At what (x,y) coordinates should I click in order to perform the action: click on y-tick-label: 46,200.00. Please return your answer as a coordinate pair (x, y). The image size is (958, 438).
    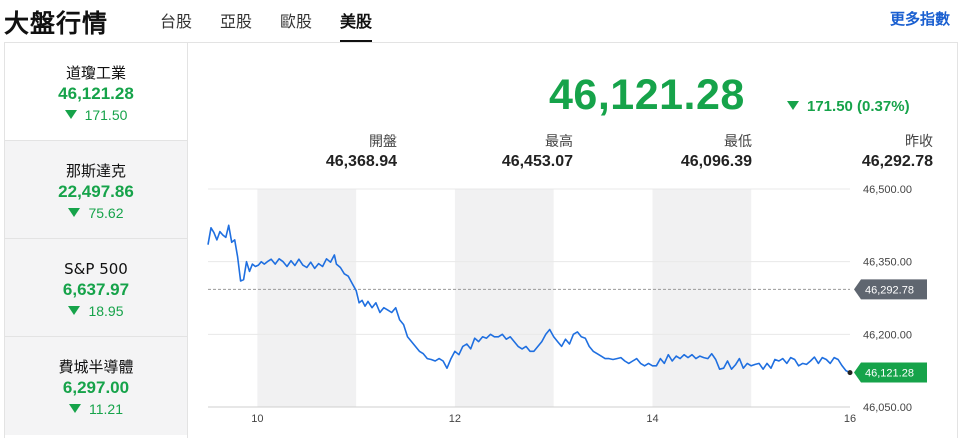
    Looking at the image, I should click on (887, 335).